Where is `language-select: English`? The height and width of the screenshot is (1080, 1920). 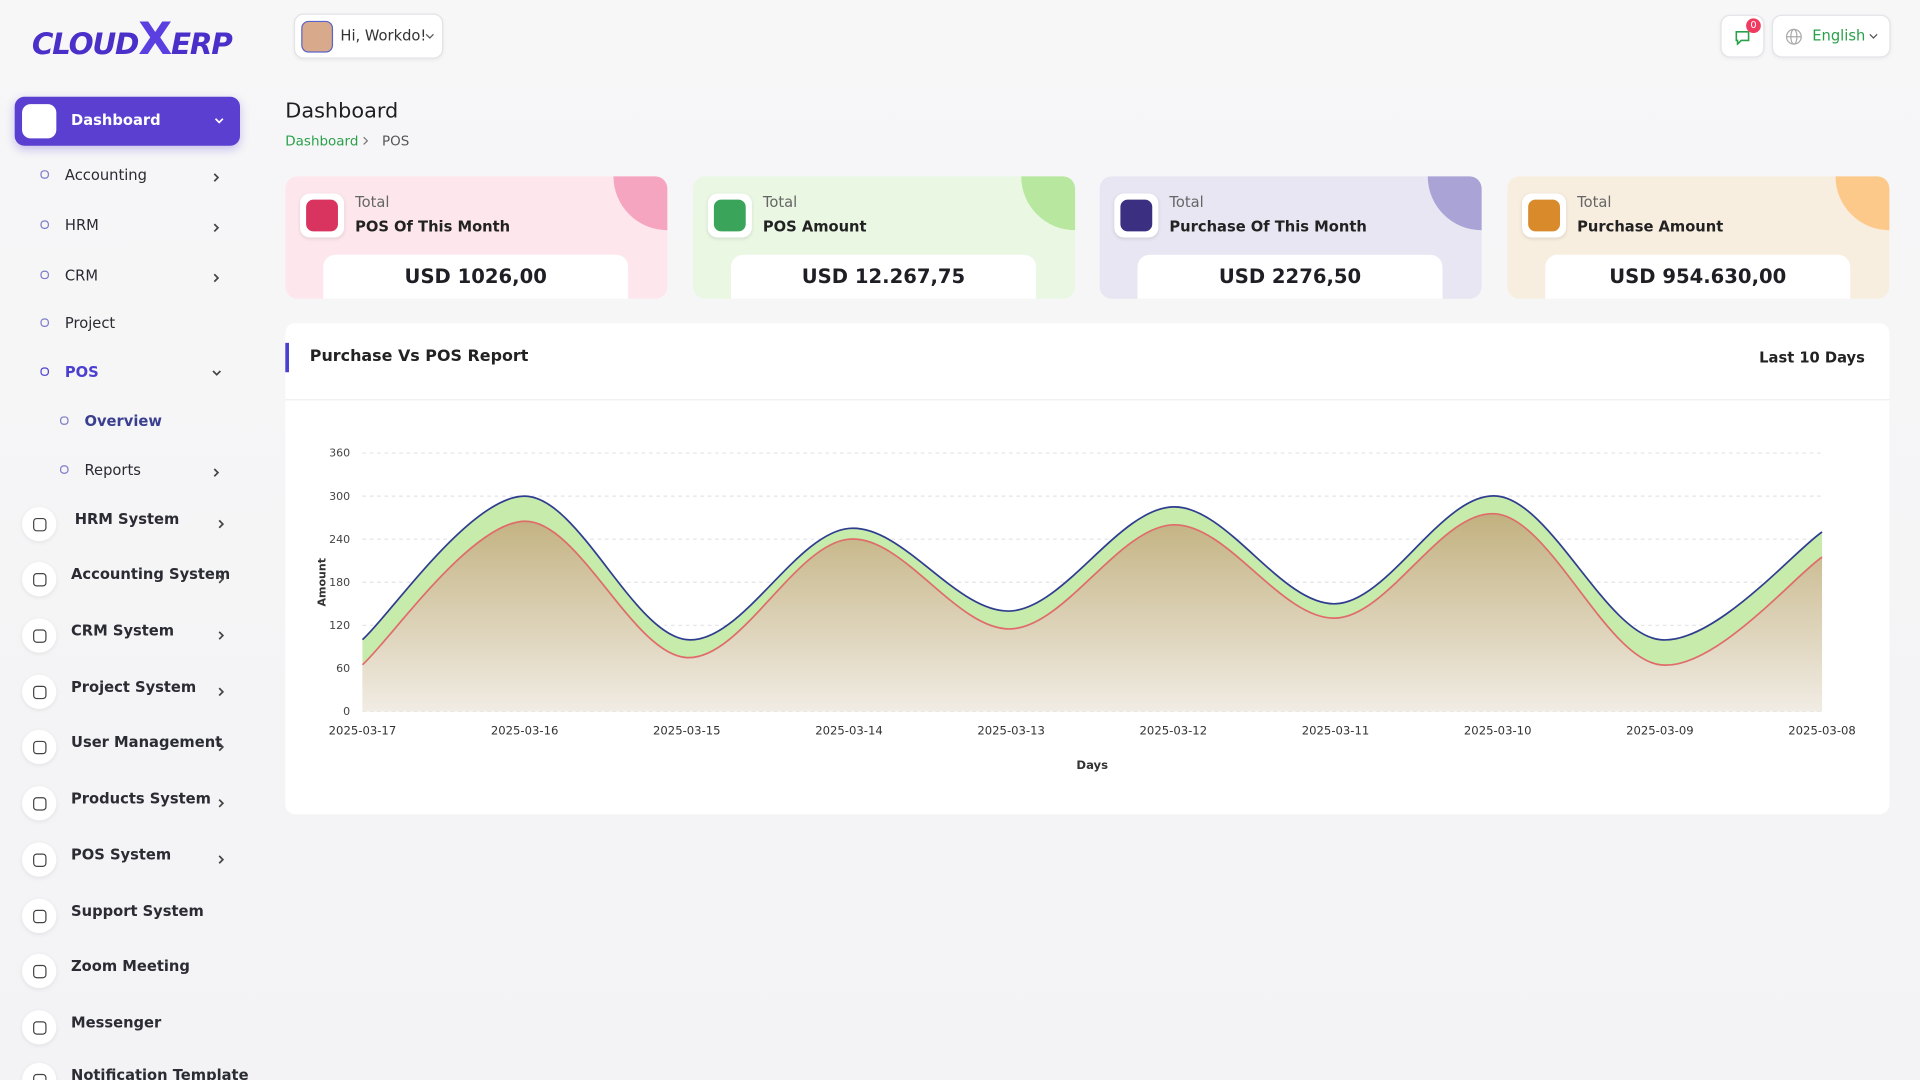
language-select: English is located at coordinates (1831, 36).